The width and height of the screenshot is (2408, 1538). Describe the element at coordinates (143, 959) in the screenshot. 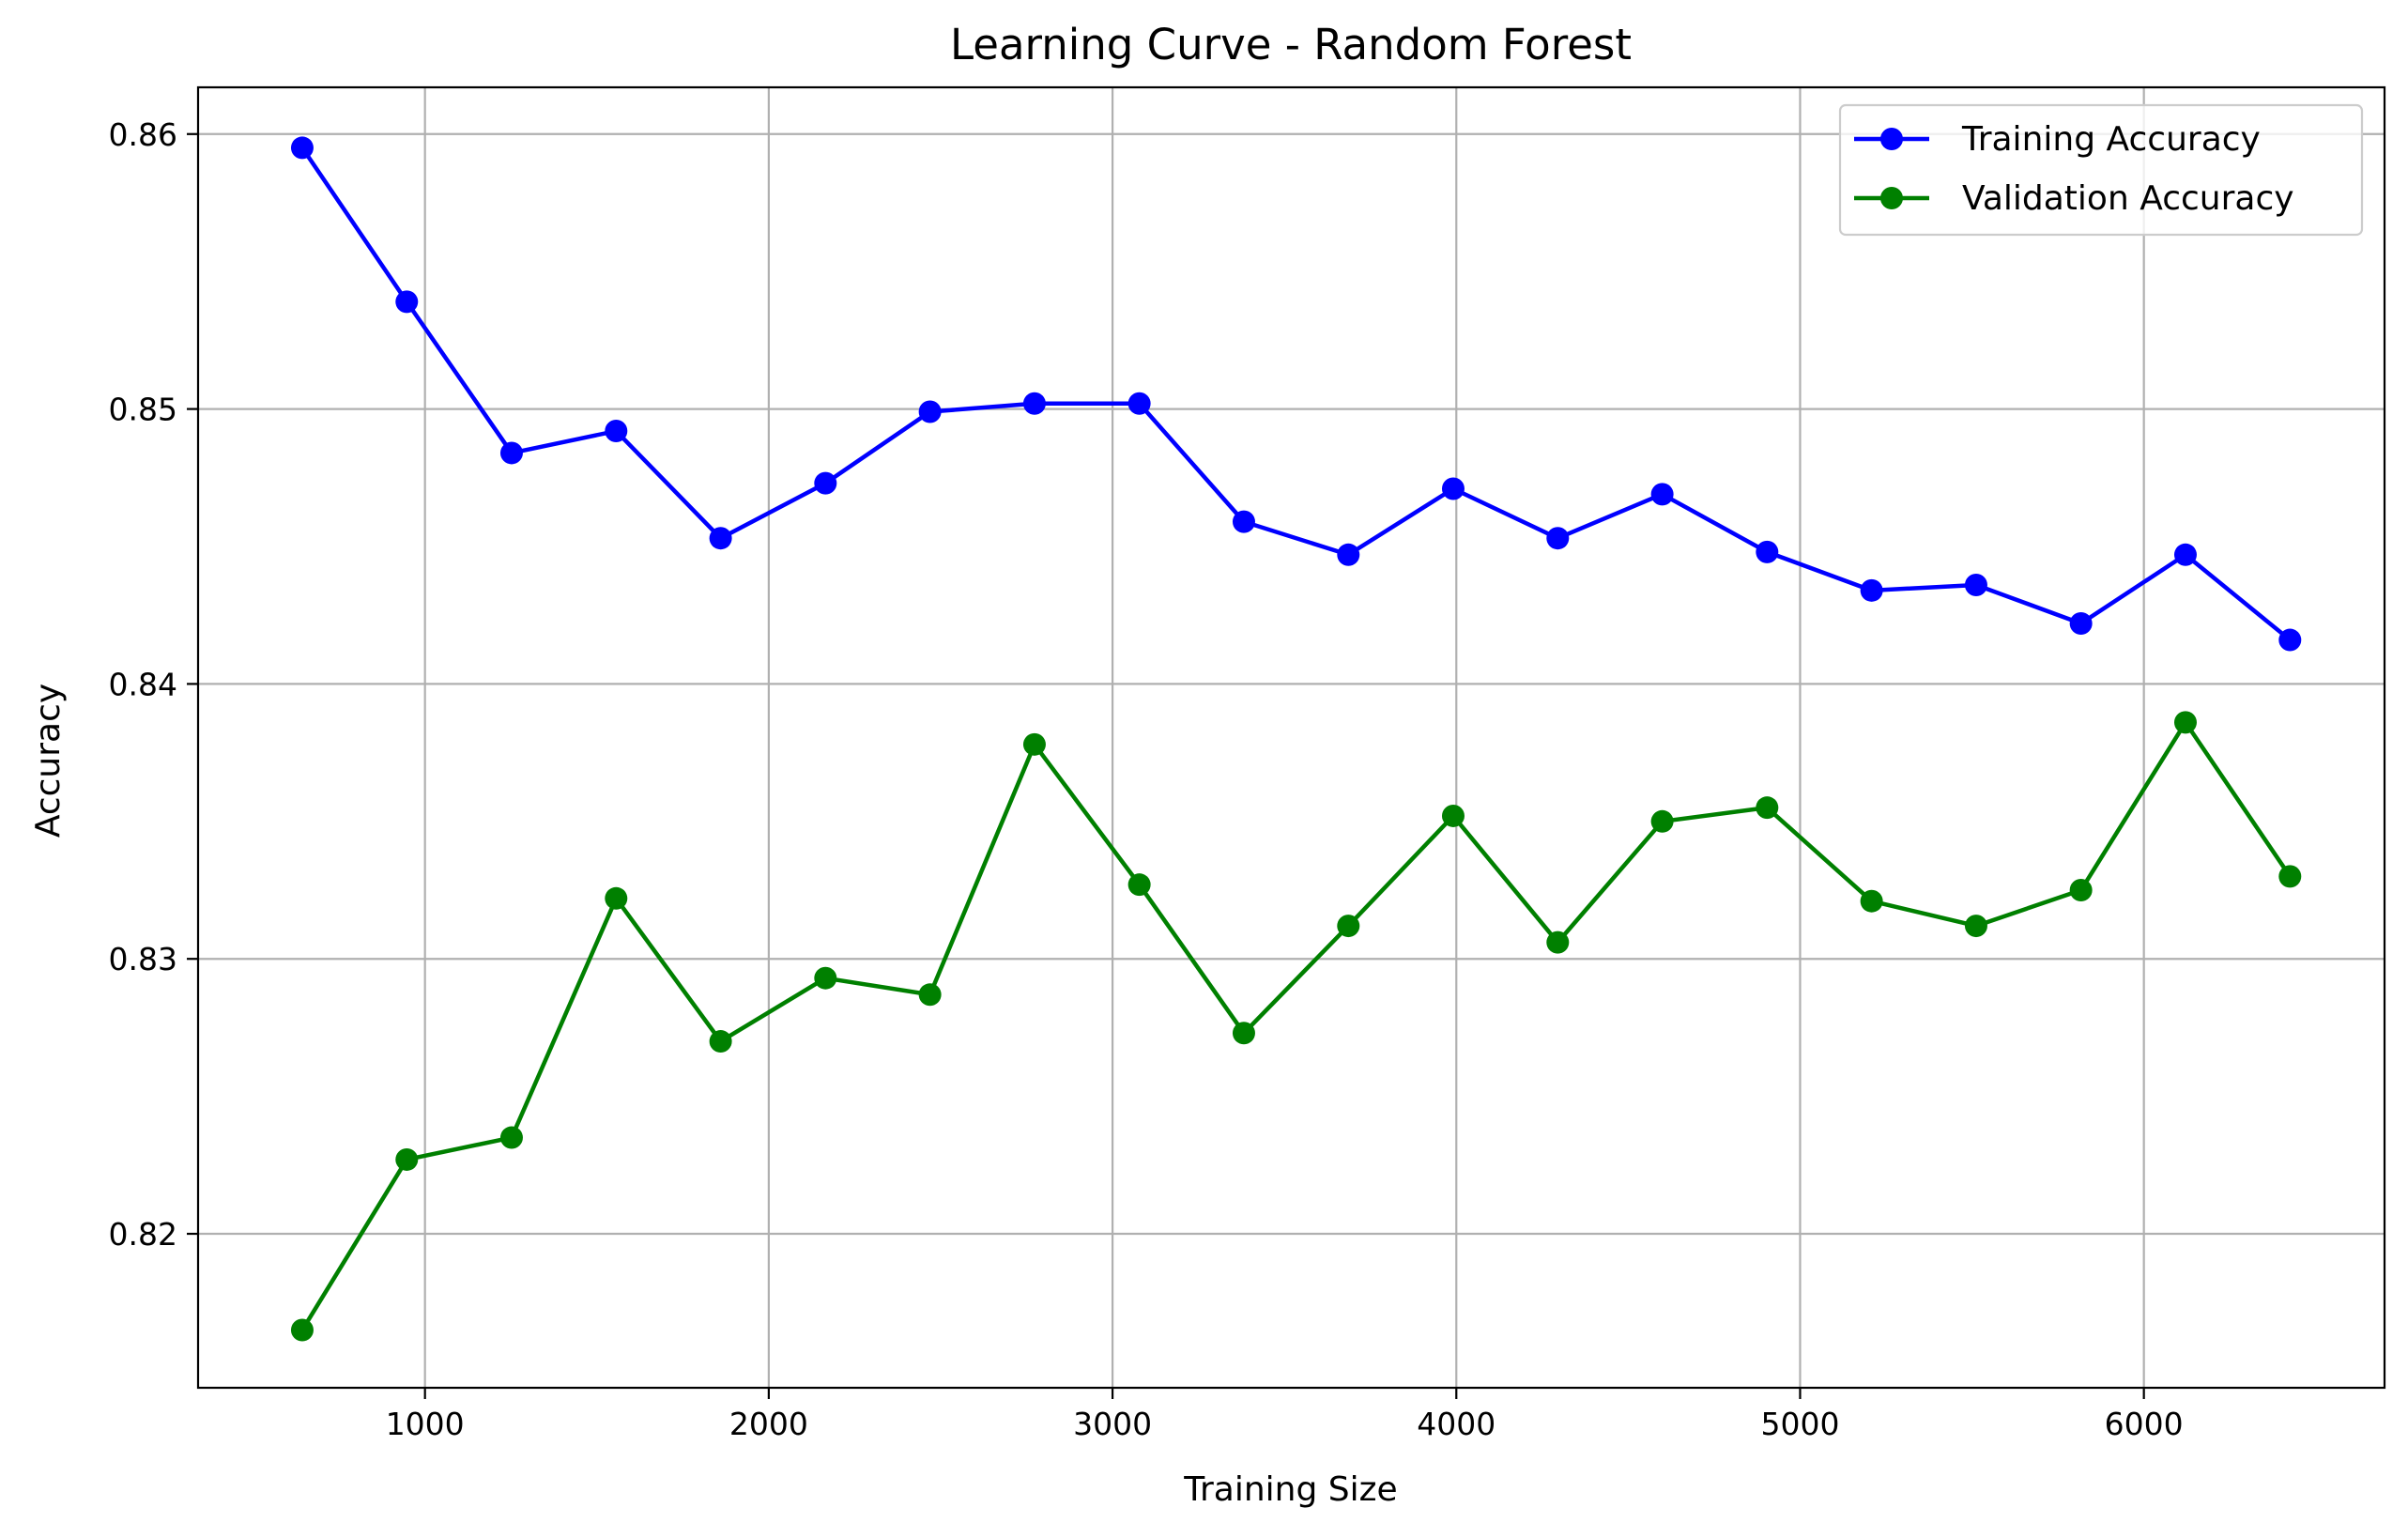

I see `y-tick-label: 0.83` at that location.